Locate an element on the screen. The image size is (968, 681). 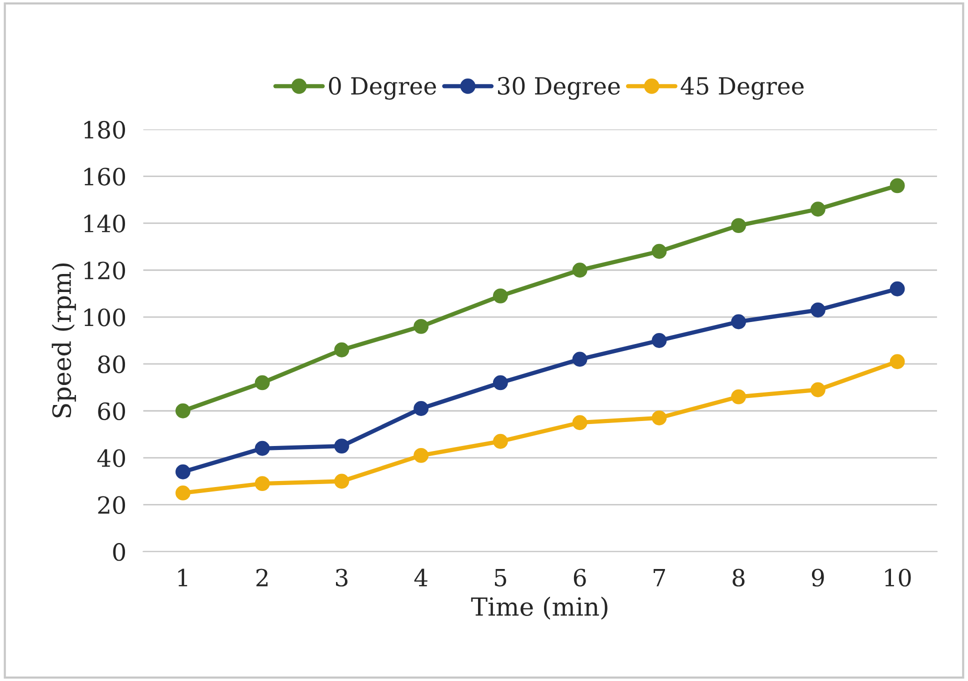
y-tick-label: 100 is located at coordinates (105, 317).